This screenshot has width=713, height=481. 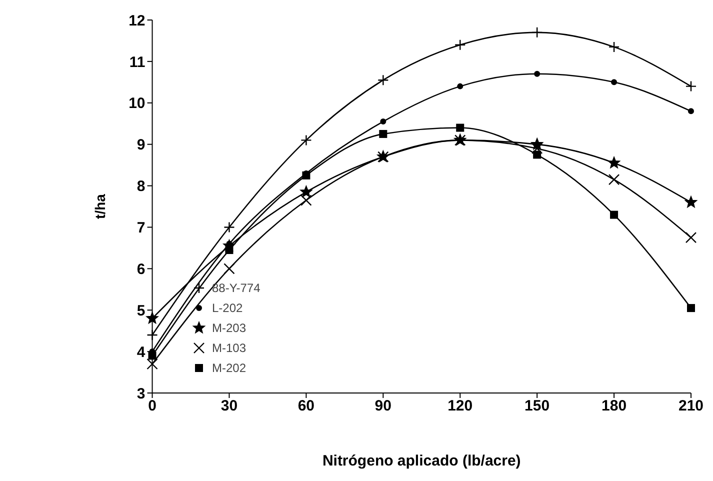 I want to click on legend-label: 88-Y-774, so click(x=236, y=288).